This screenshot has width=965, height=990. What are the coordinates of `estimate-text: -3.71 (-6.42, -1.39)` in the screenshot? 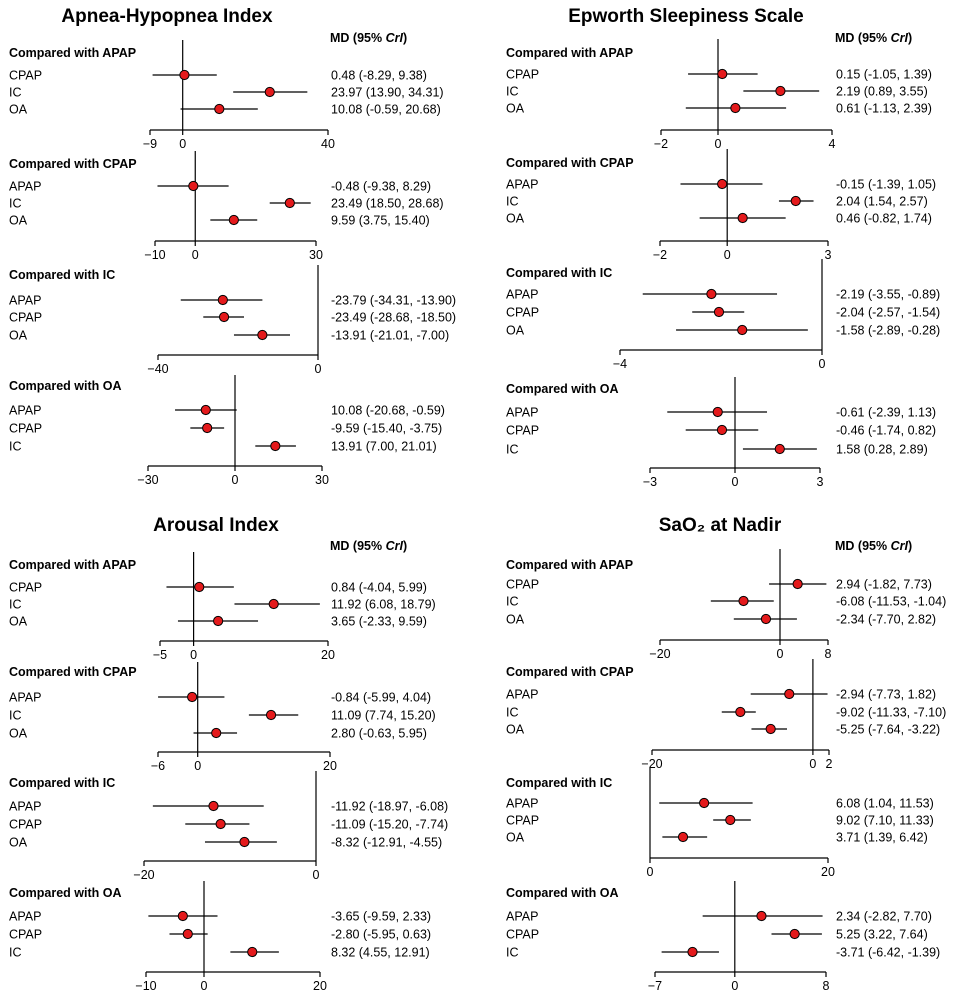 It's located at (888, 953).